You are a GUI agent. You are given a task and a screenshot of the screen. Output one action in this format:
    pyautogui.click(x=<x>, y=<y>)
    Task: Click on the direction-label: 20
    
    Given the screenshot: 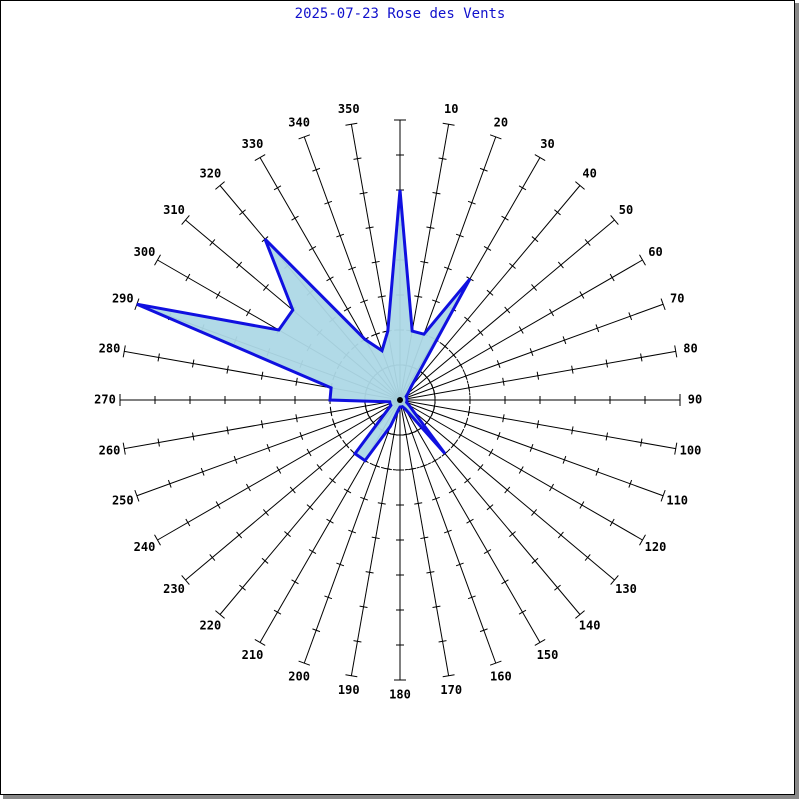 What is the action you would take?
    pyautogui.click(x=501, y=122)
    